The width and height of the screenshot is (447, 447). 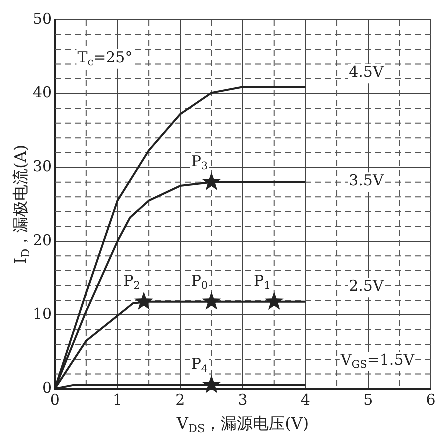 I want to click on x-tick-label: 6, so click(x=431, y=399).